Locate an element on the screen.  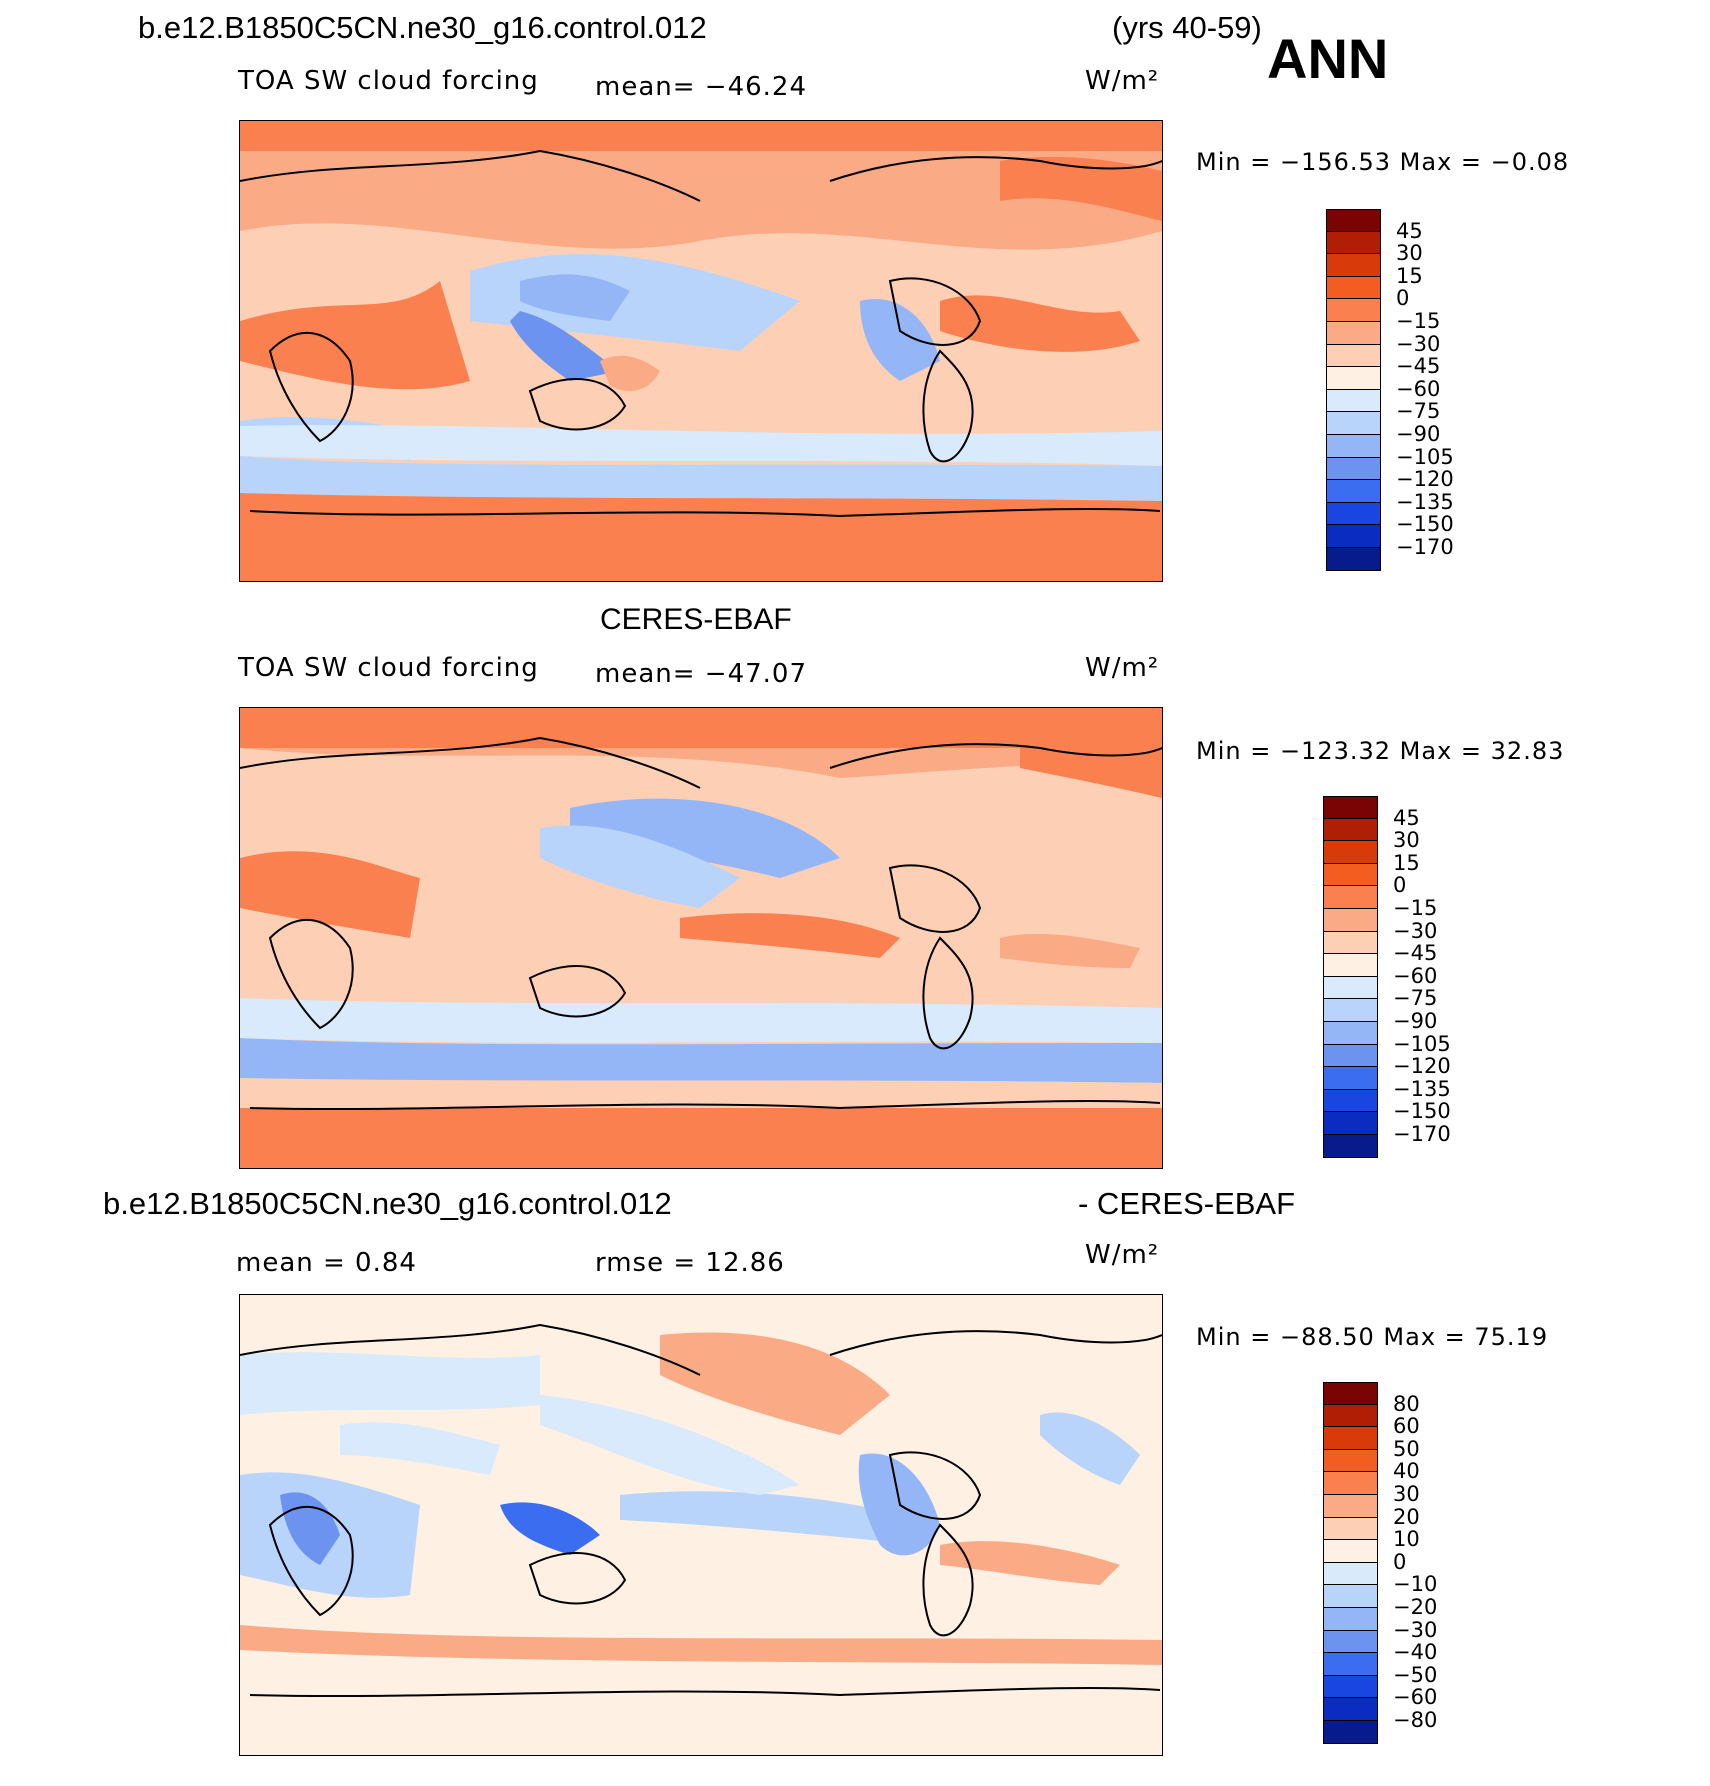
colorbar-label: −50 is located at coordinates (1415, 1674).